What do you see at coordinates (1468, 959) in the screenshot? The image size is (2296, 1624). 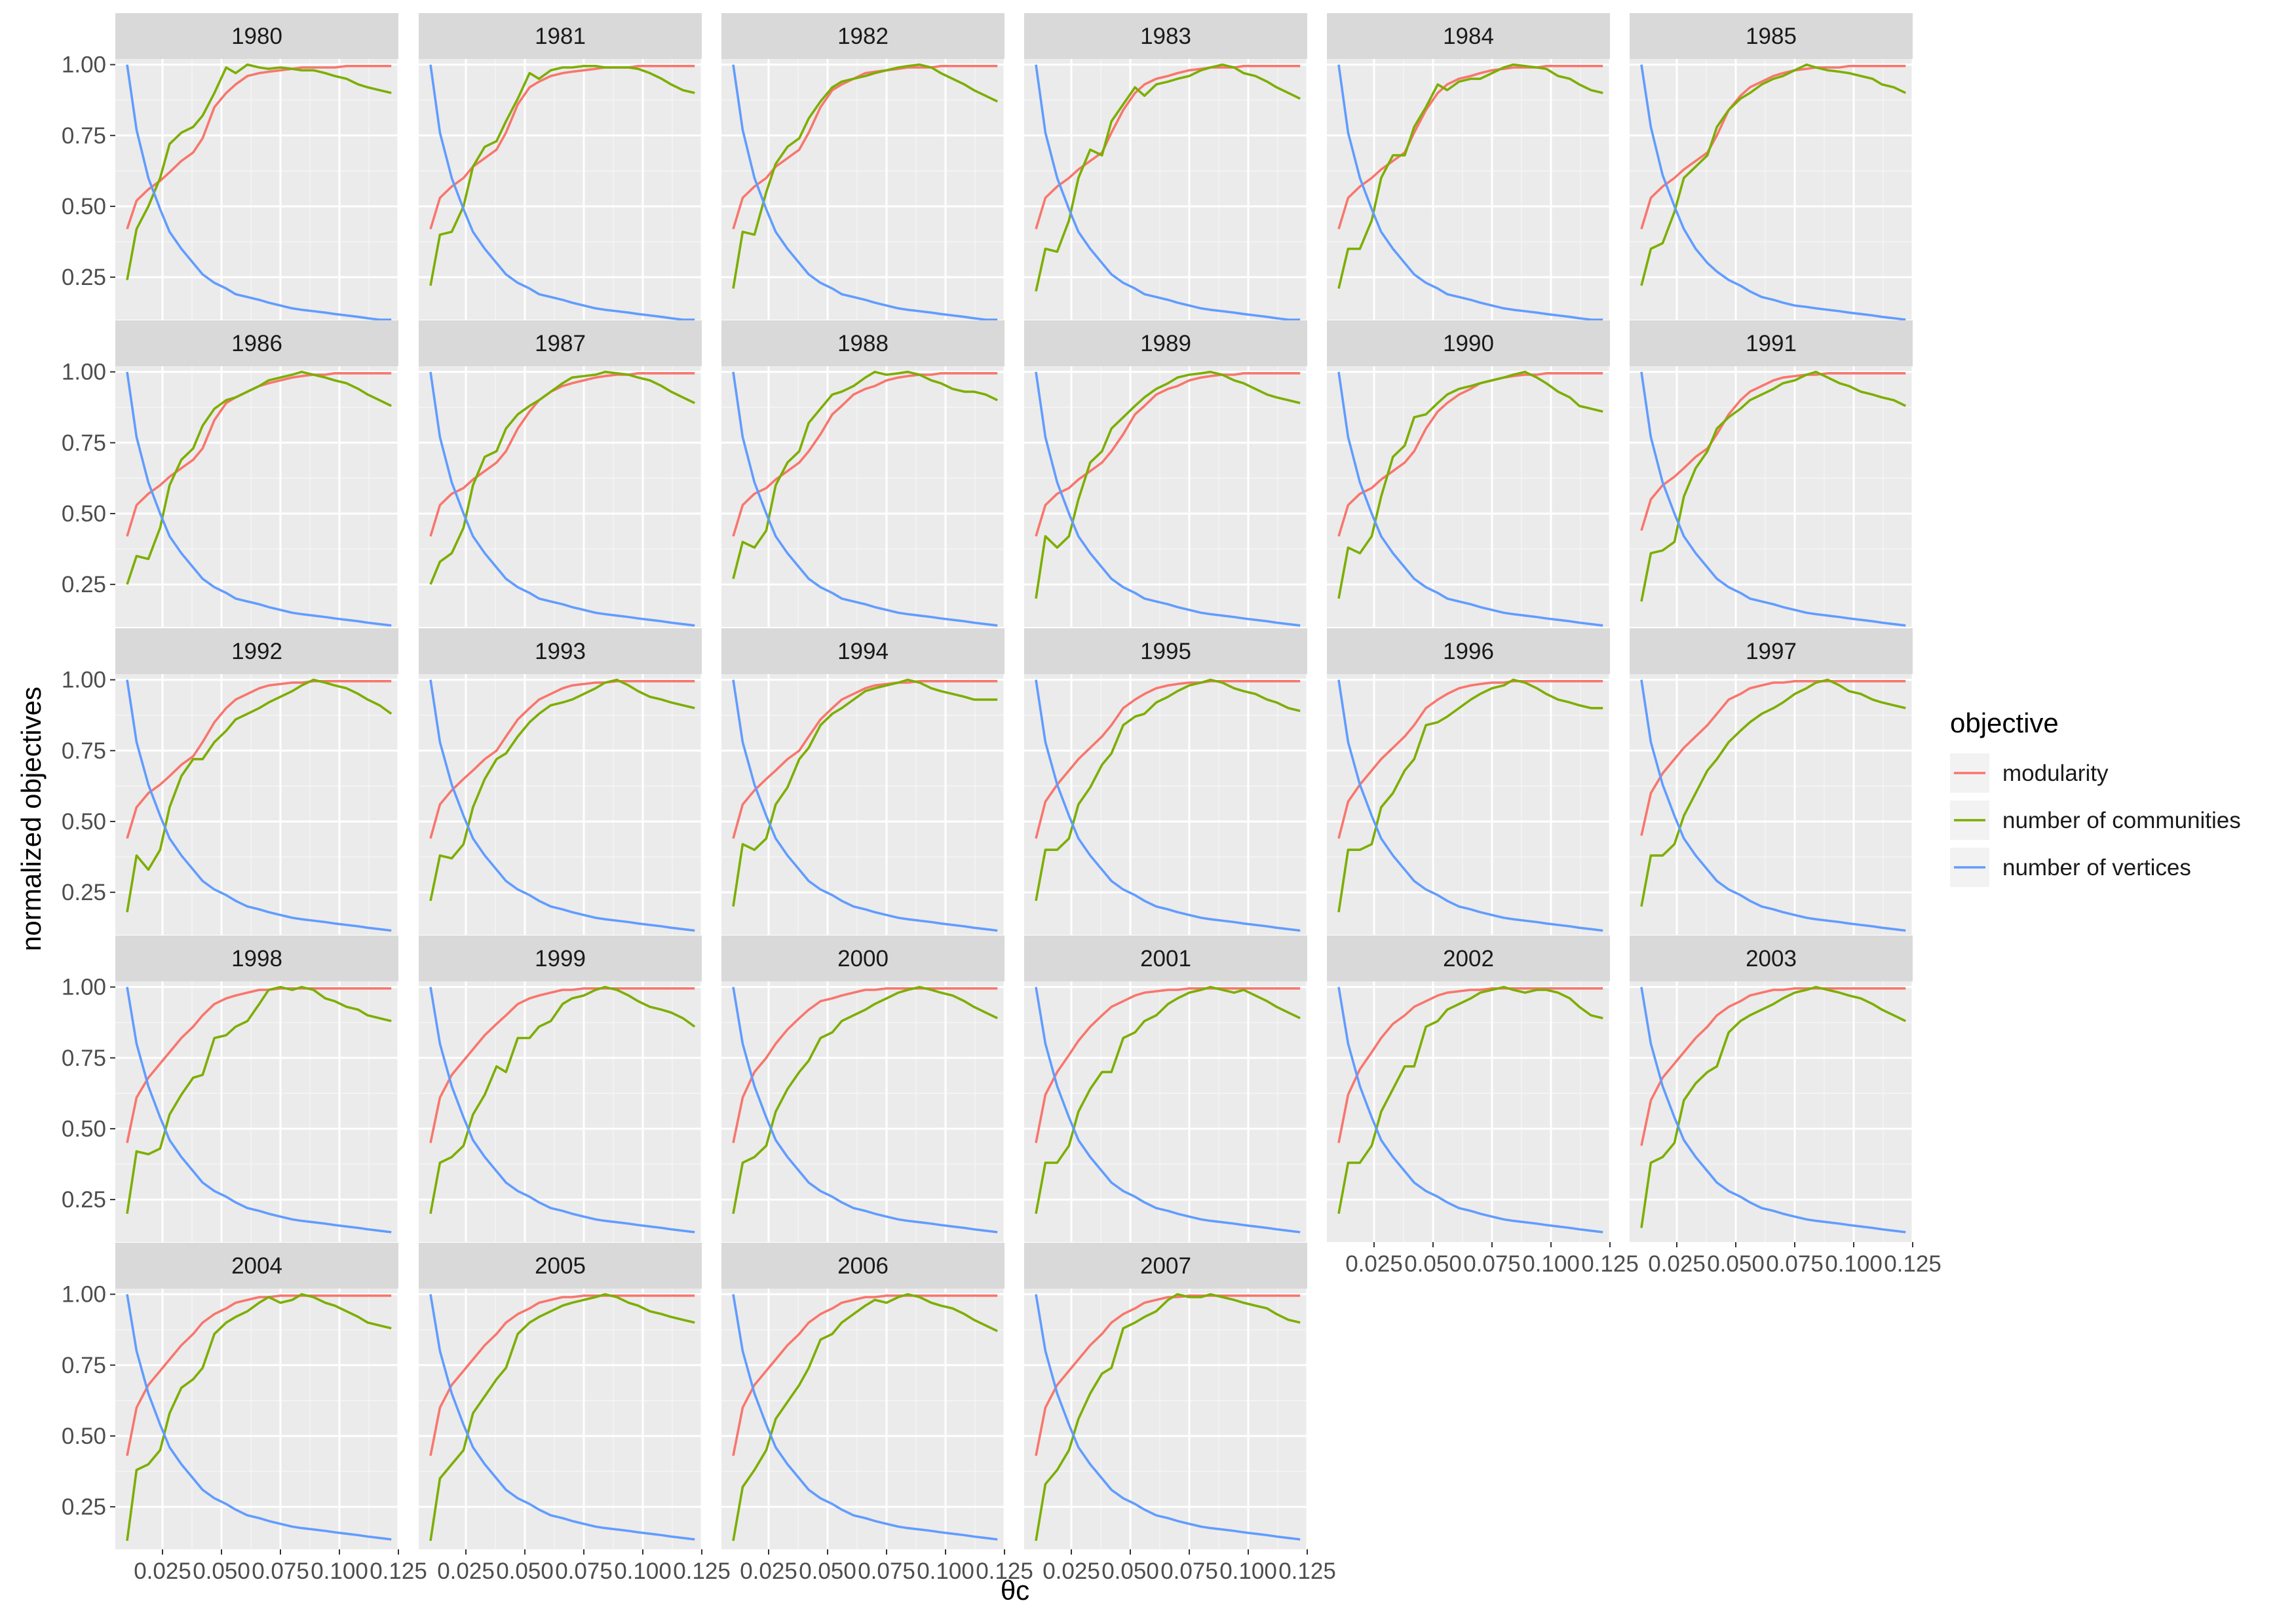 I see `facet-strip-label: 2002` at bounding box center [1468, 959].